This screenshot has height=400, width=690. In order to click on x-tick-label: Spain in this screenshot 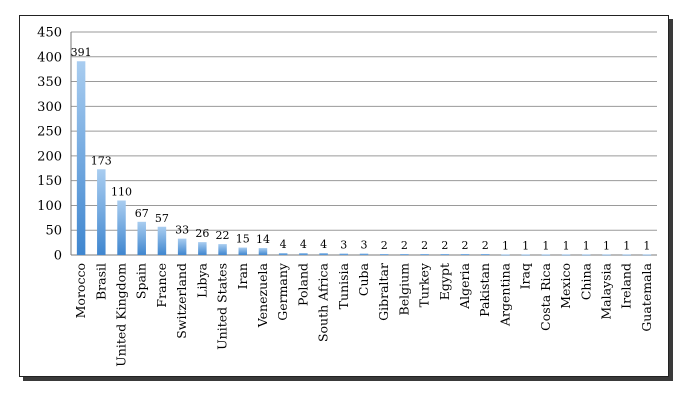, I will do `click(141, 281)`.